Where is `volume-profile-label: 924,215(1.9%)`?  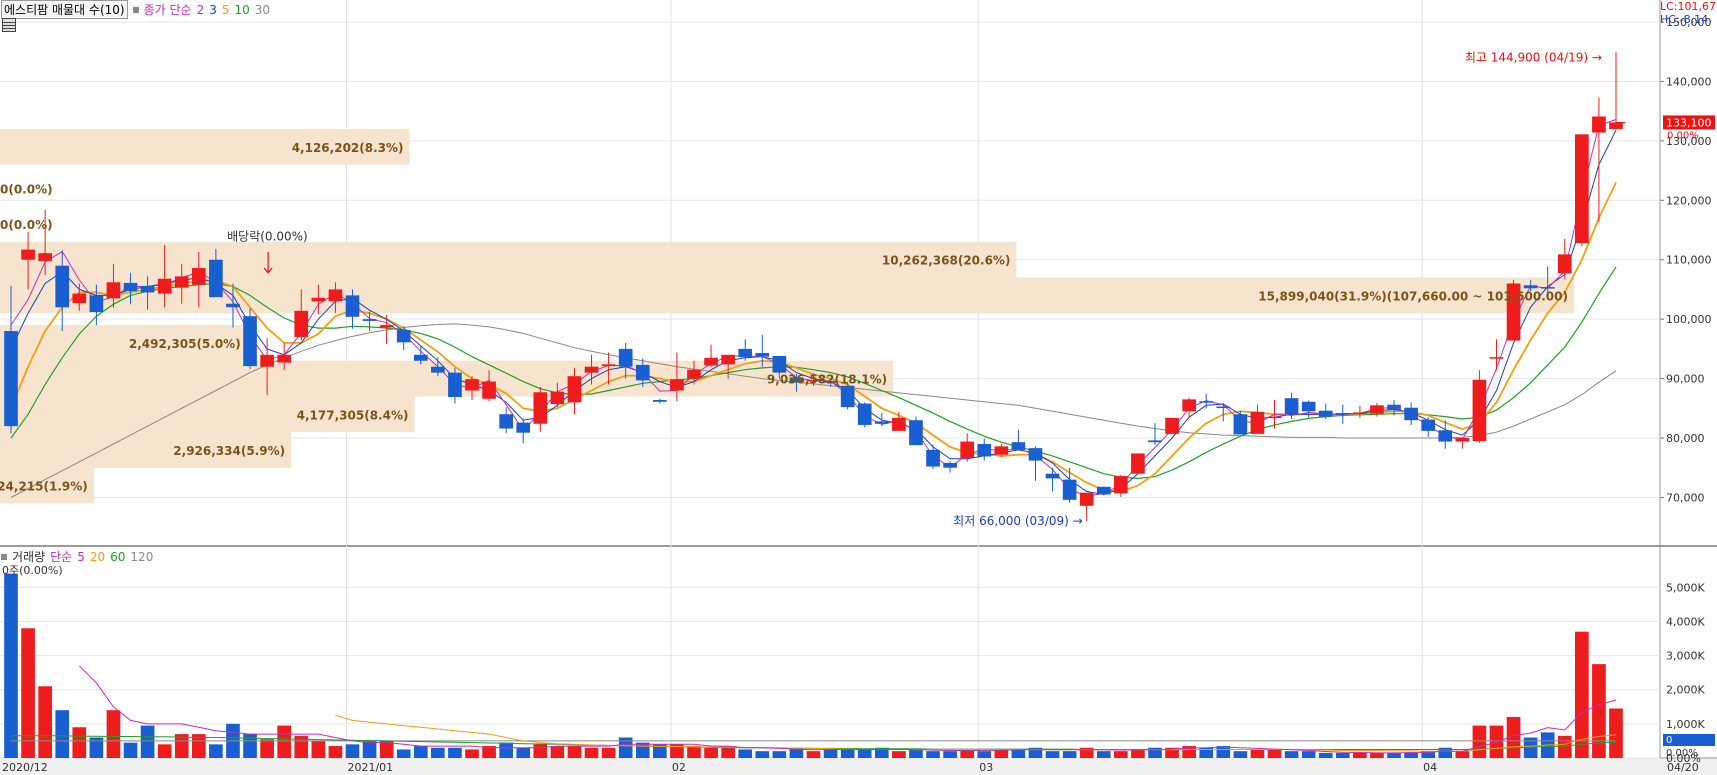
volume-profile-label: 924,215(1.9%) is located at coordinates (44, 487).